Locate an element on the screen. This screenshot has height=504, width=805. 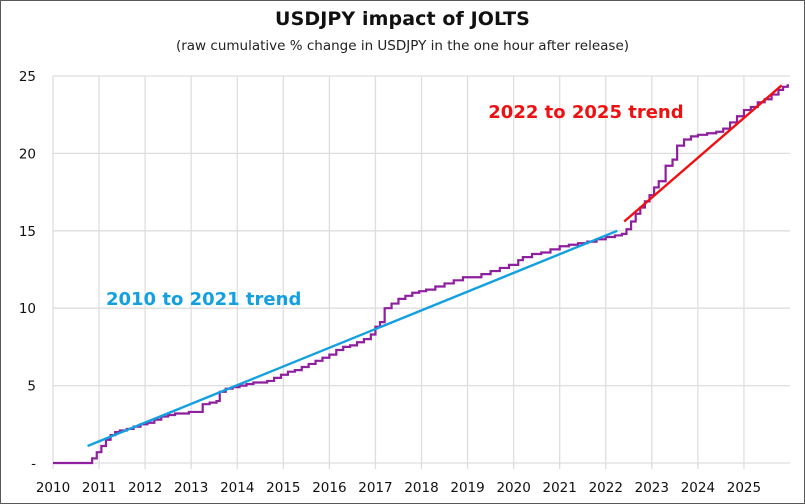
x-tick-label: 2013 is located at coordinates (191, 488).